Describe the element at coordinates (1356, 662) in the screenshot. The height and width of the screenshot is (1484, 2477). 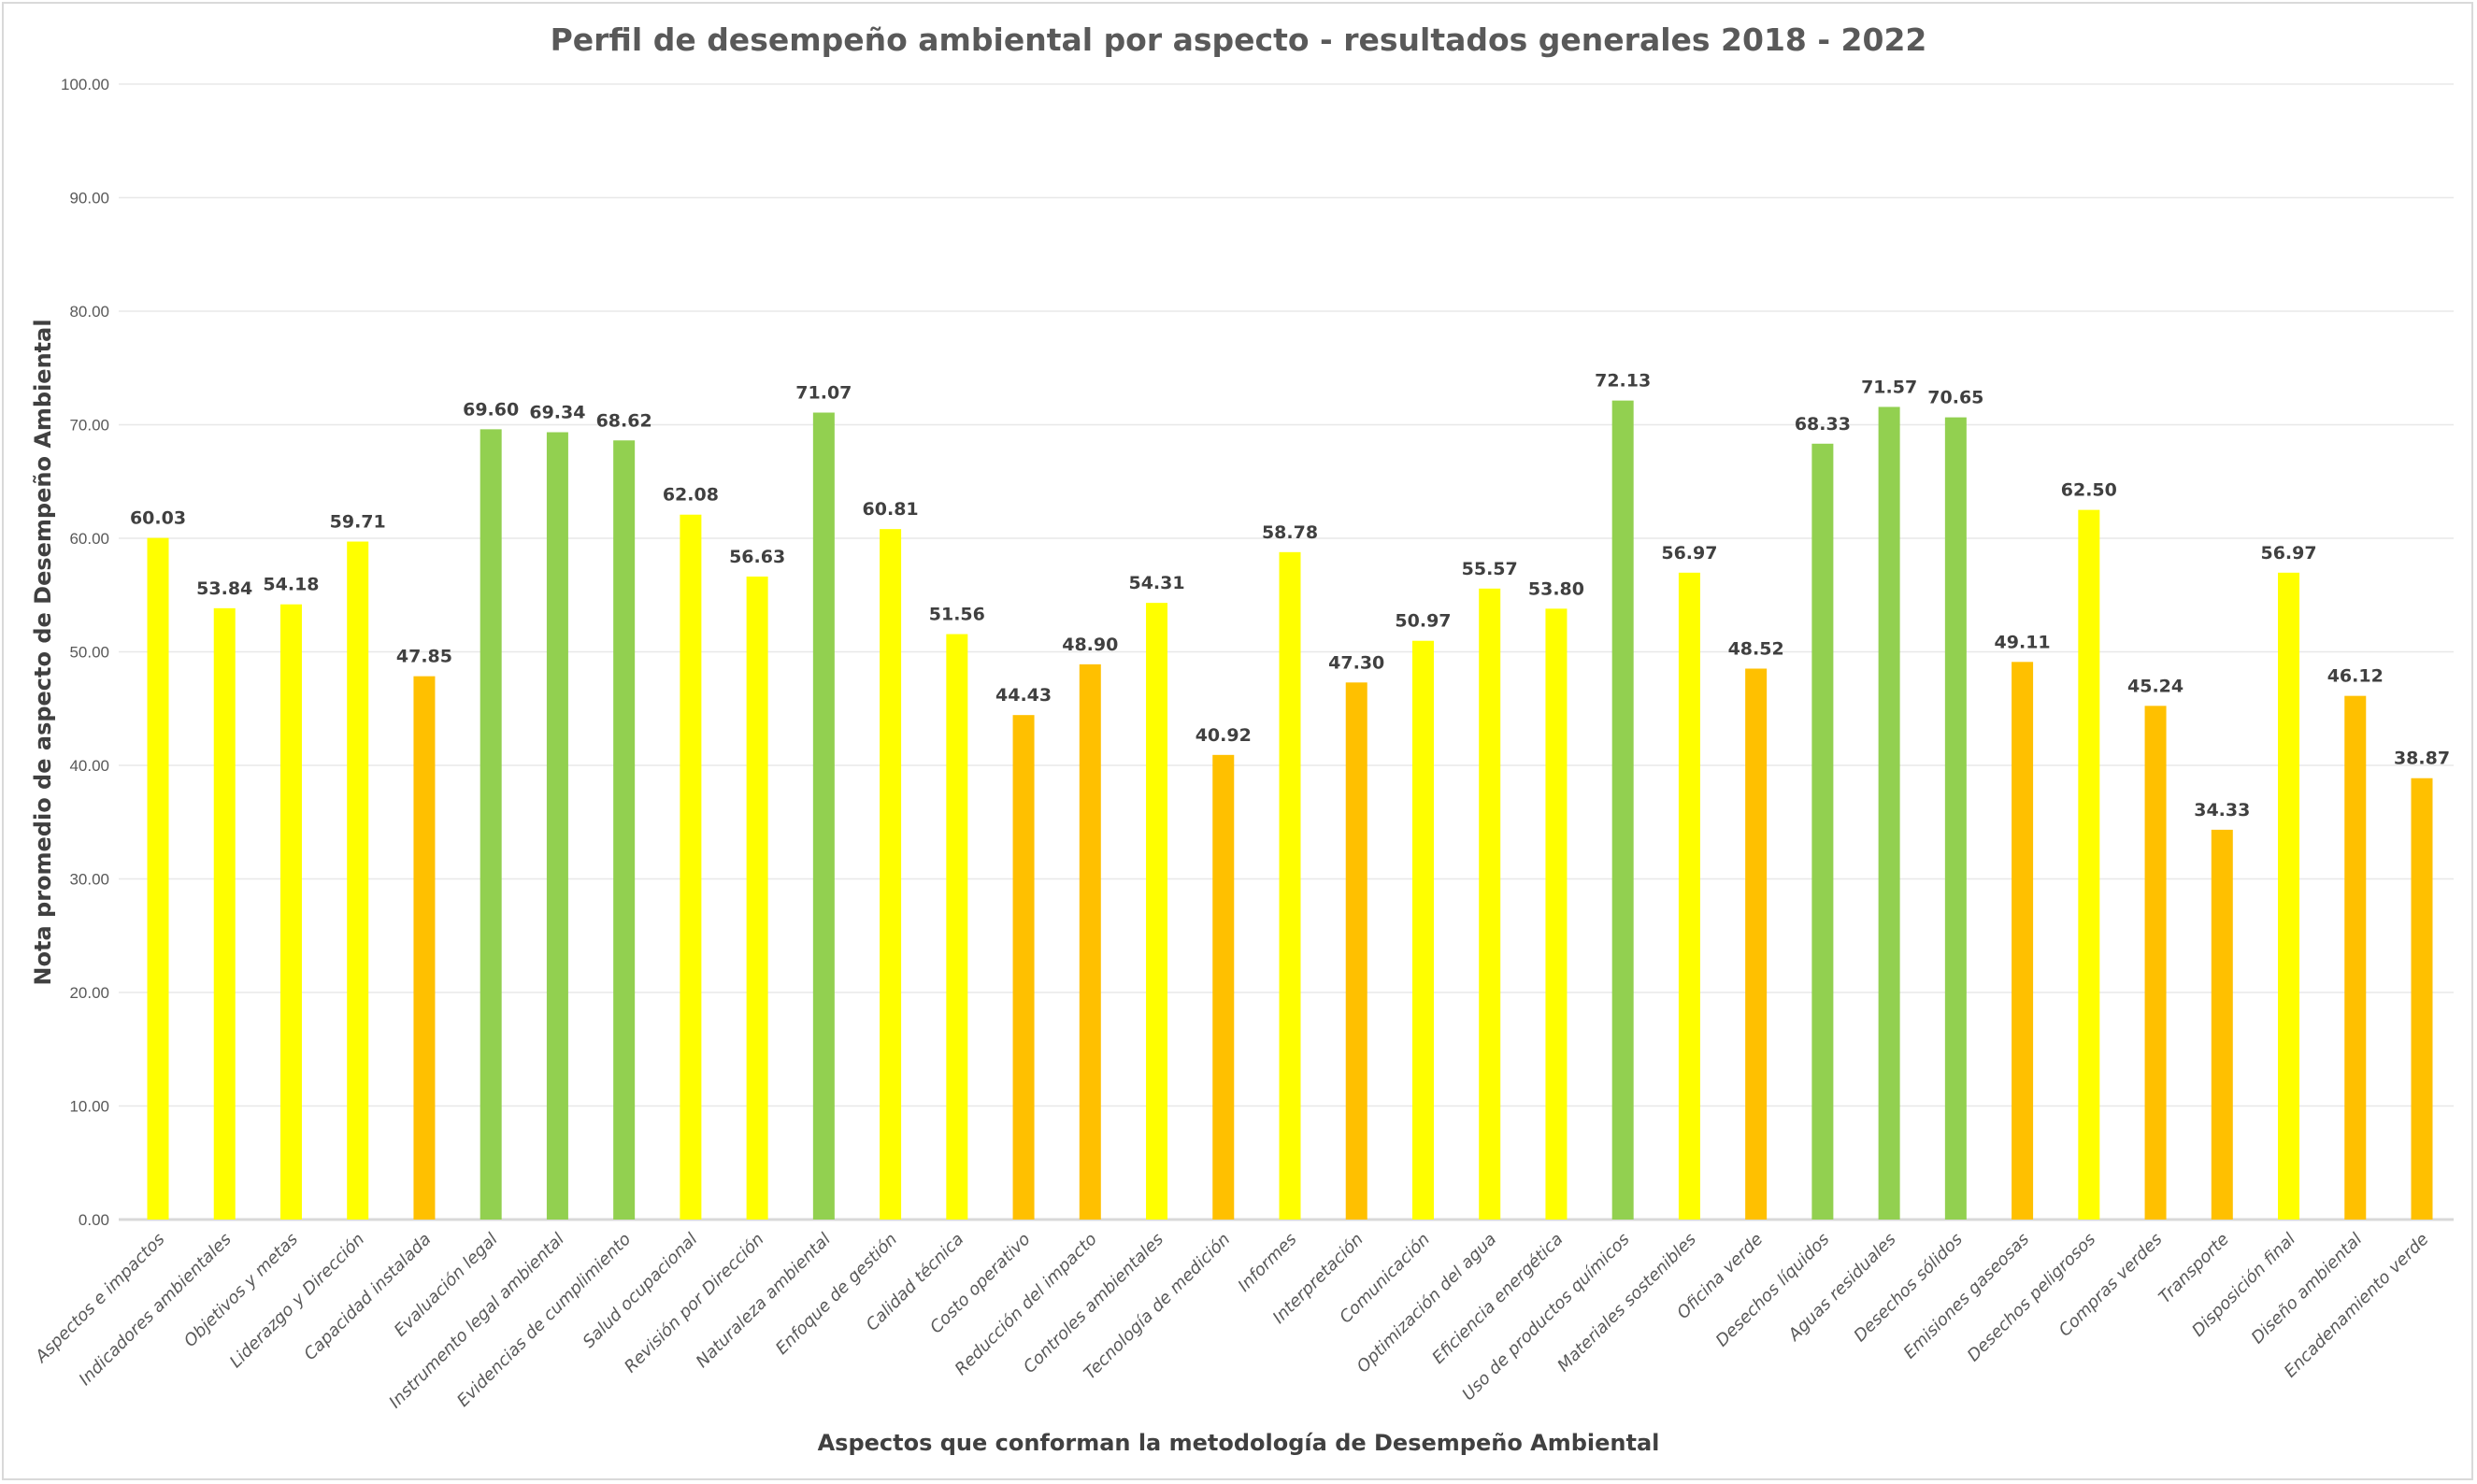
I see `data-label: 47.30` at that location.